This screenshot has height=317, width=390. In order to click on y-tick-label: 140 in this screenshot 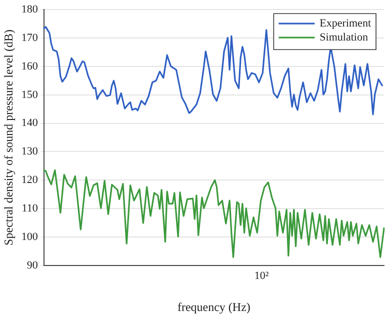, I will do `click(29, 123)`.